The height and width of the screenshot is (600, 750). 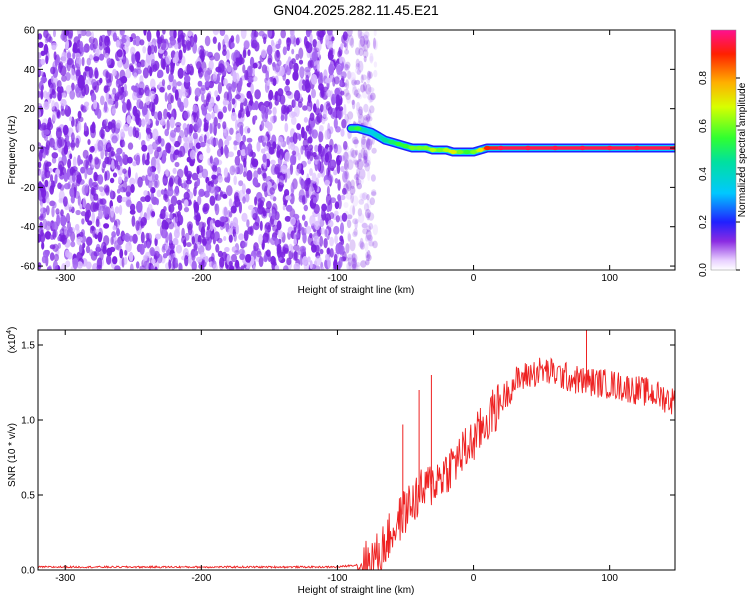 I want to click on y-tick-label: 0.0, so click(x=28, y=571).